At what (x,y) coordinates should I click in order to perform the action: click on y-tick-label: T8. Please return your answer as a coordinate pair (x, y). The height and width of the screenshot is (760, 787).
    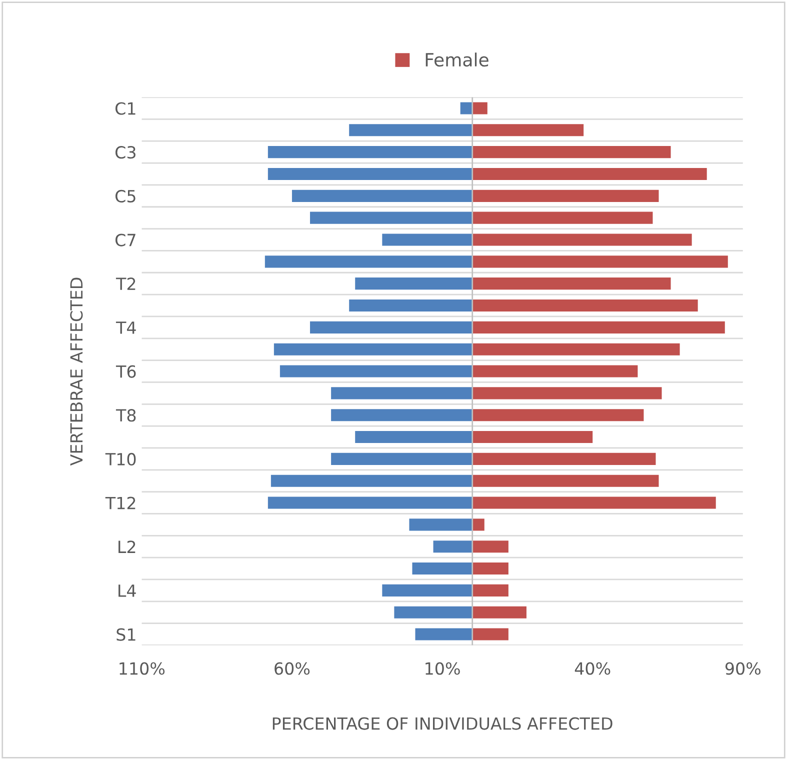
    Looking at the image, I should click on (126, 415).